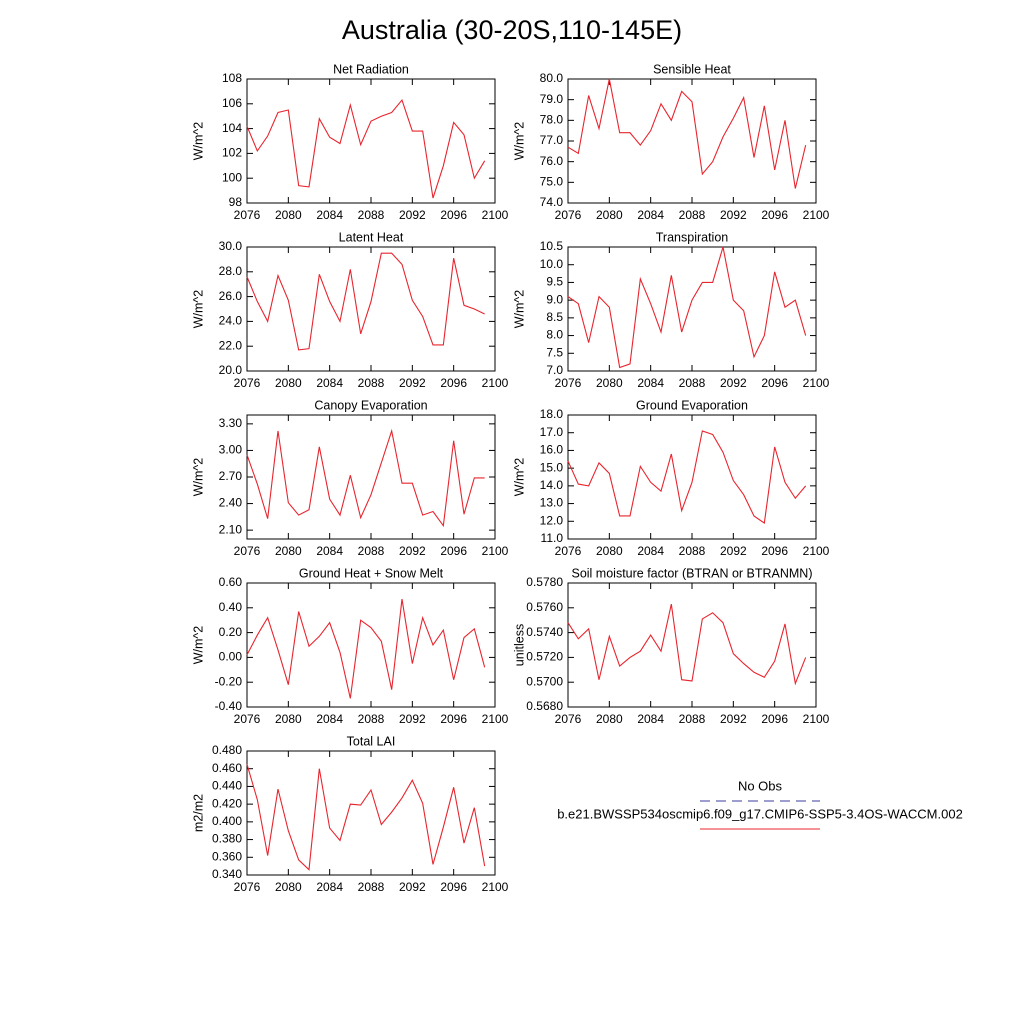 The image size is (1024, 1029). What do you see at coordinates (231, 657) in the screenshot?
I see `y-tick-label: 0.00` at bounding box center [231, 657].